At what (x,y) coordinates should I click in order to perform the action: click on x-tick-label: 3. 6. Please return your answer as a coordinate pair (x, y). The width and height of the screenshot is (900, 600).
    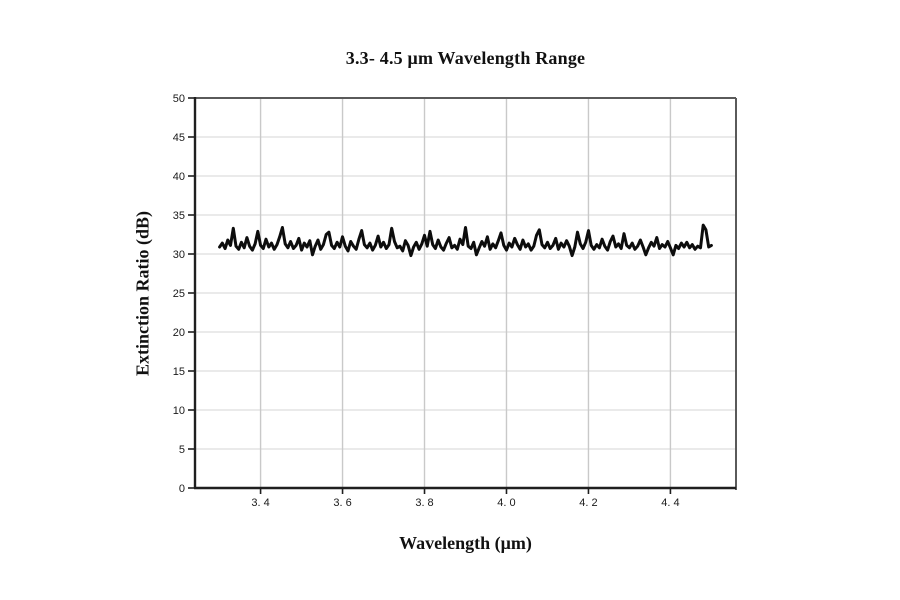
    Looking at the image, I should click on (342, 503).